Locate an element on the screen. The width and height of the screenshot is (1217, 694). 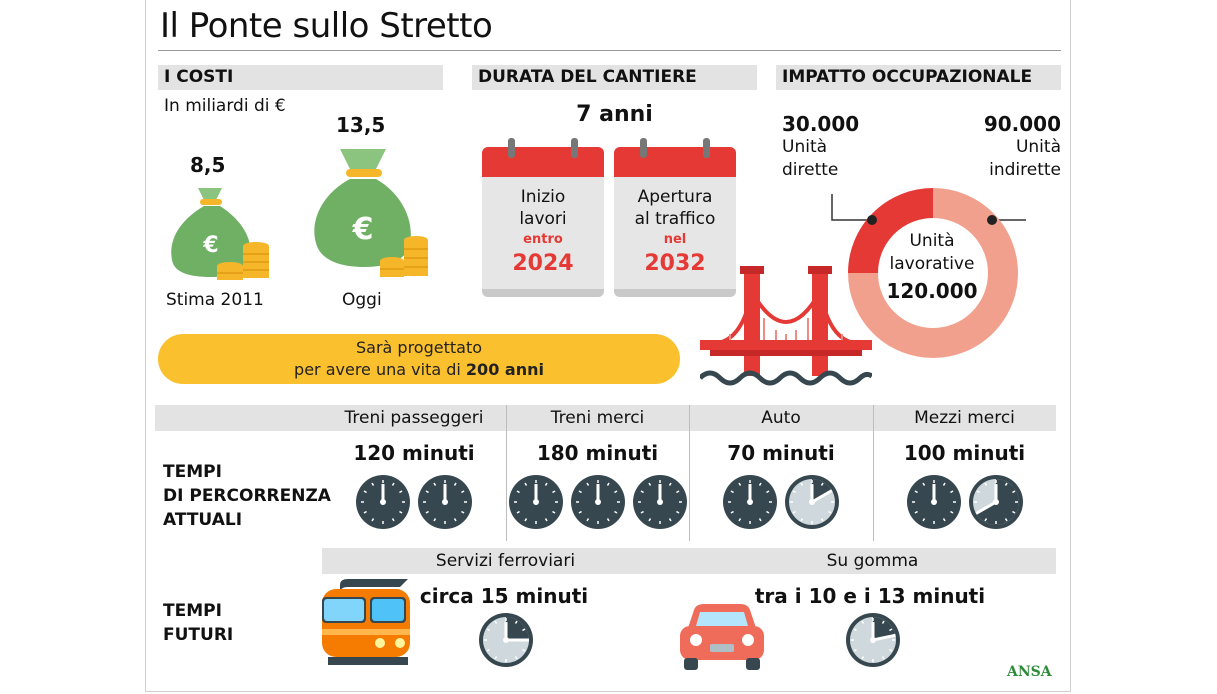
calendar-start-line2: lavori is located at coordinates (543, 219).